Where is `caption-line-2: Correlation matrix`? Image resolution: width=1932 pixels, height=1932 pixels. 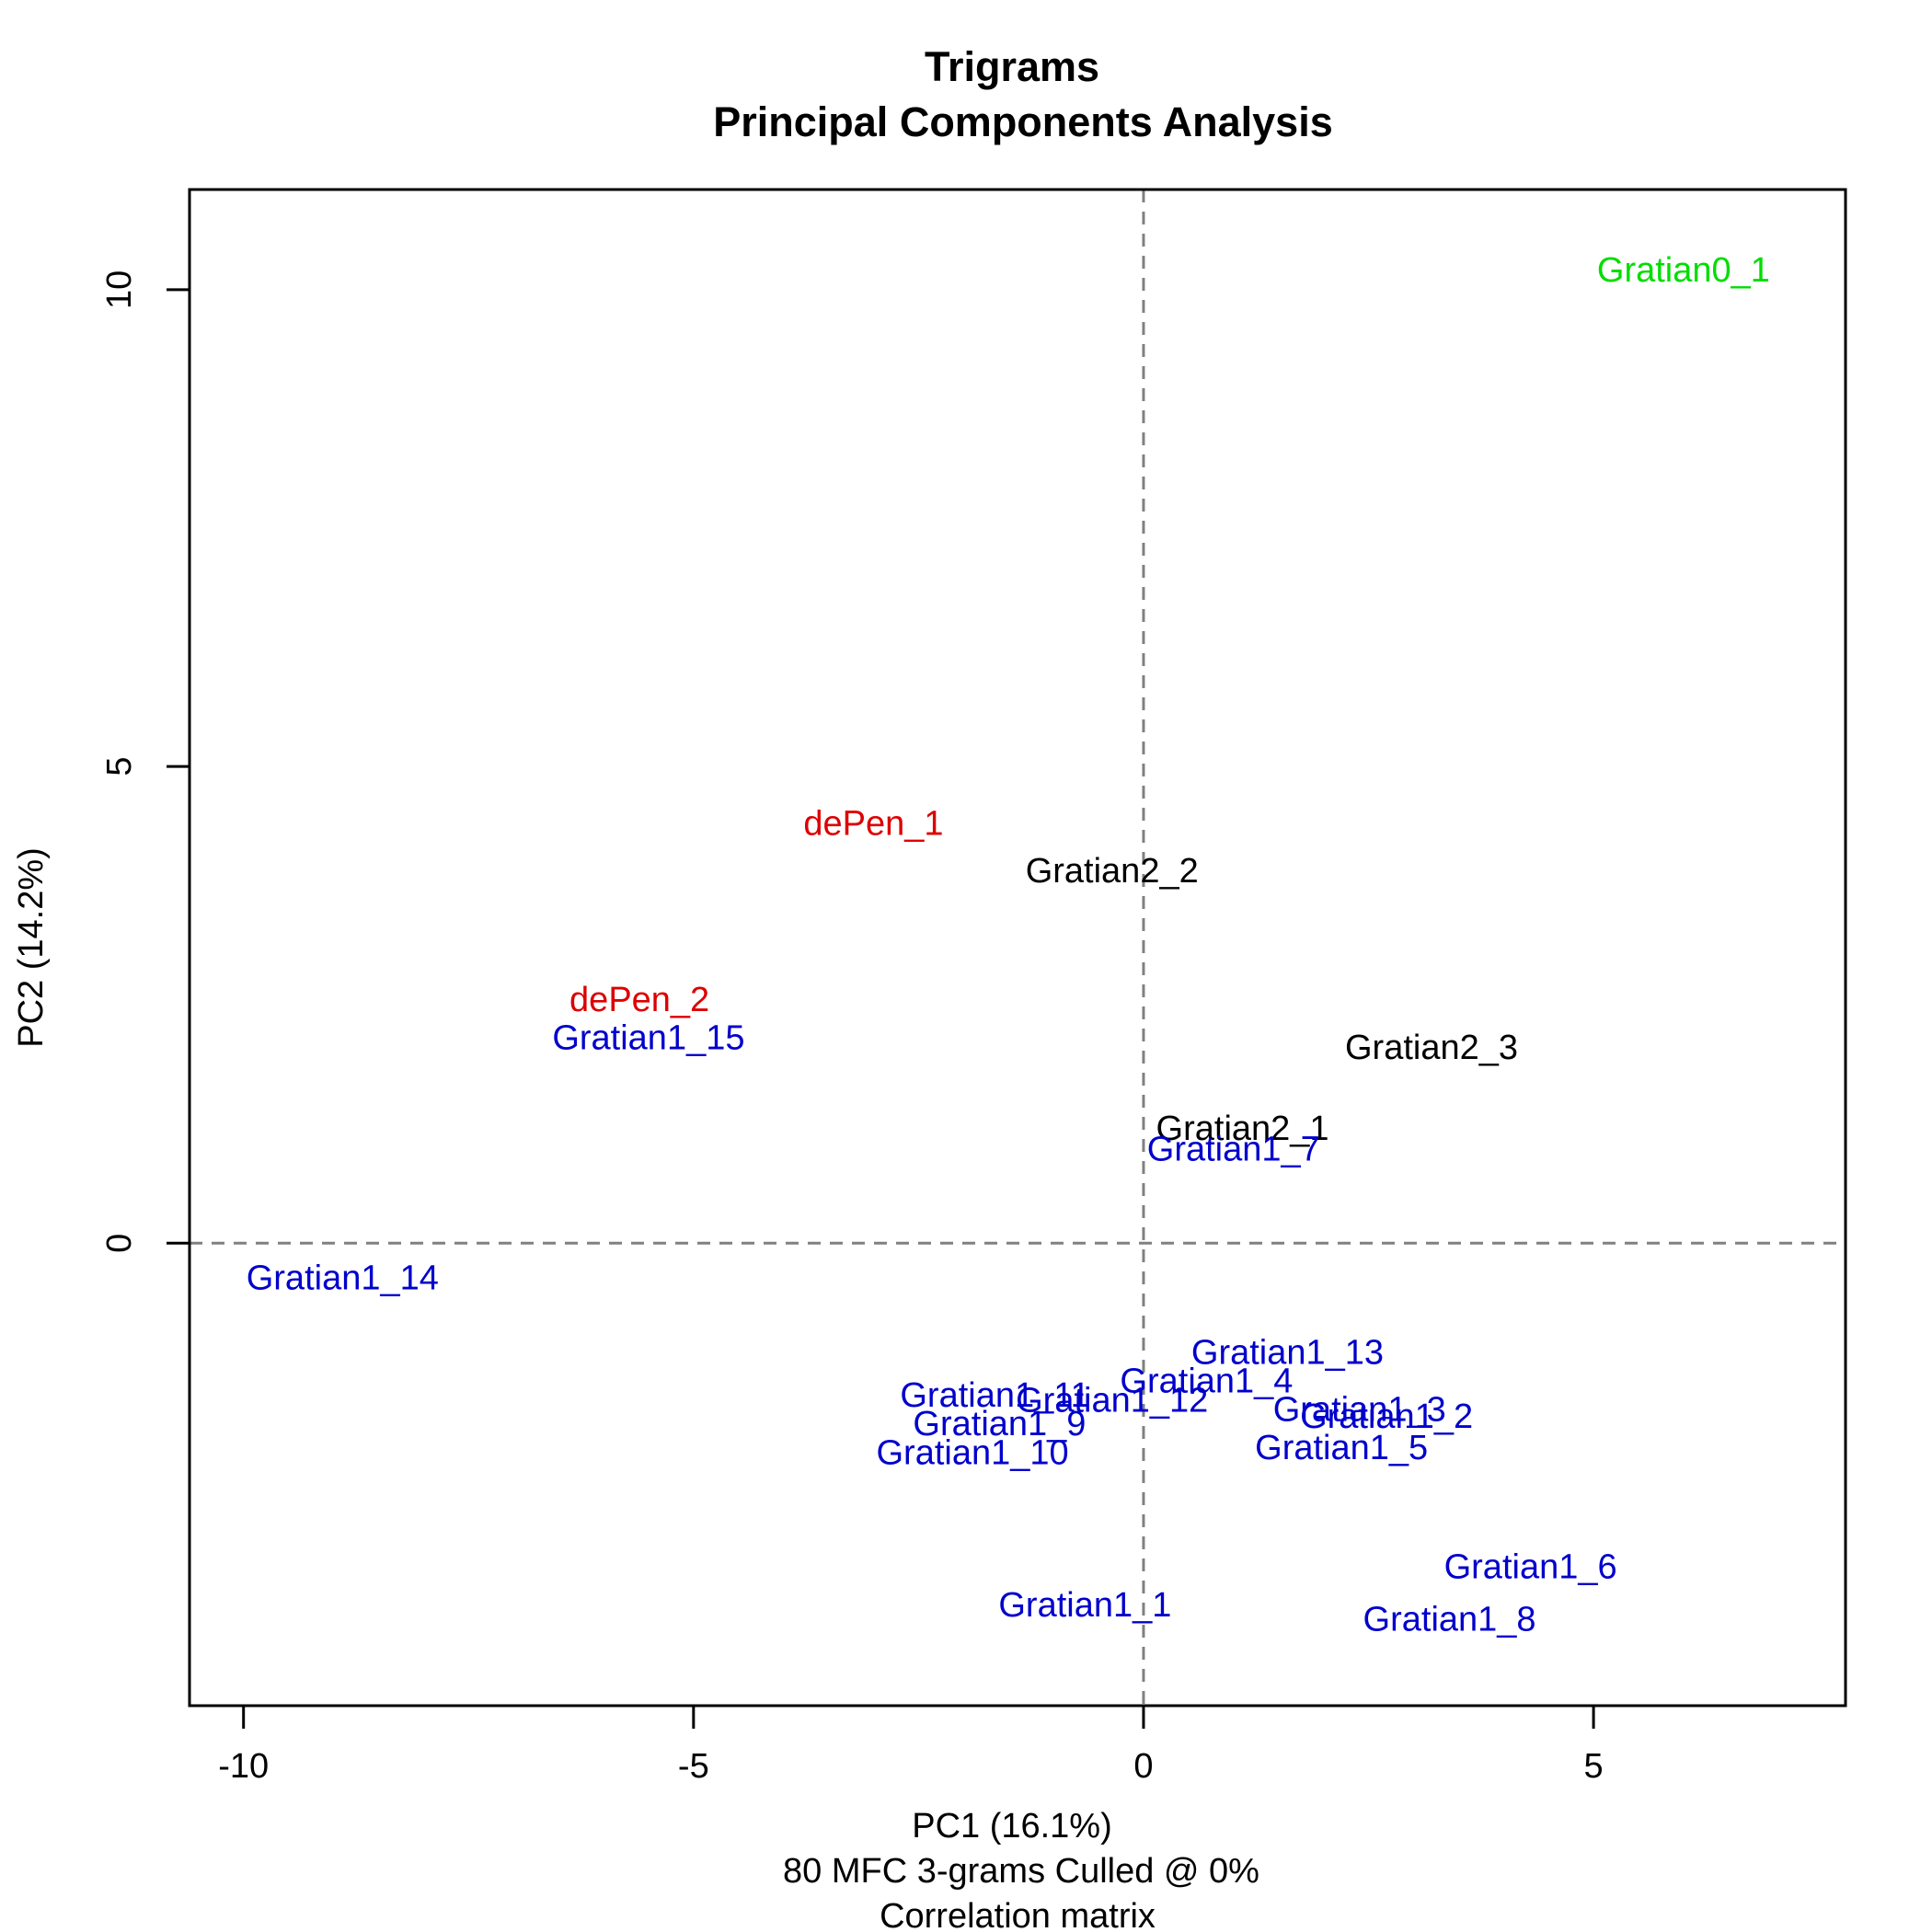
caption-line-2: Correlation matrix is located at coordinates (1018, 1914).